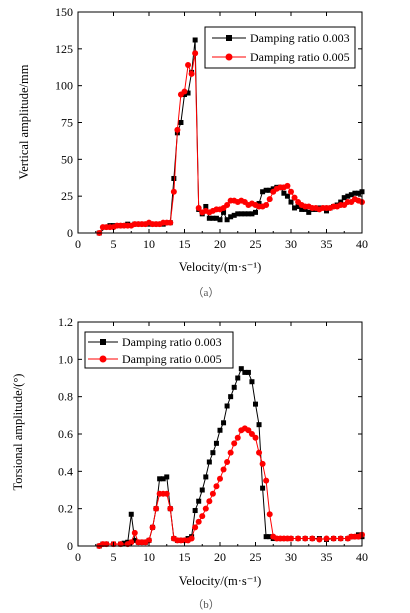  I want to click on chart-b-legend: Damping ratio 0.003 Damping ratio 0.005, so click(159, 350).